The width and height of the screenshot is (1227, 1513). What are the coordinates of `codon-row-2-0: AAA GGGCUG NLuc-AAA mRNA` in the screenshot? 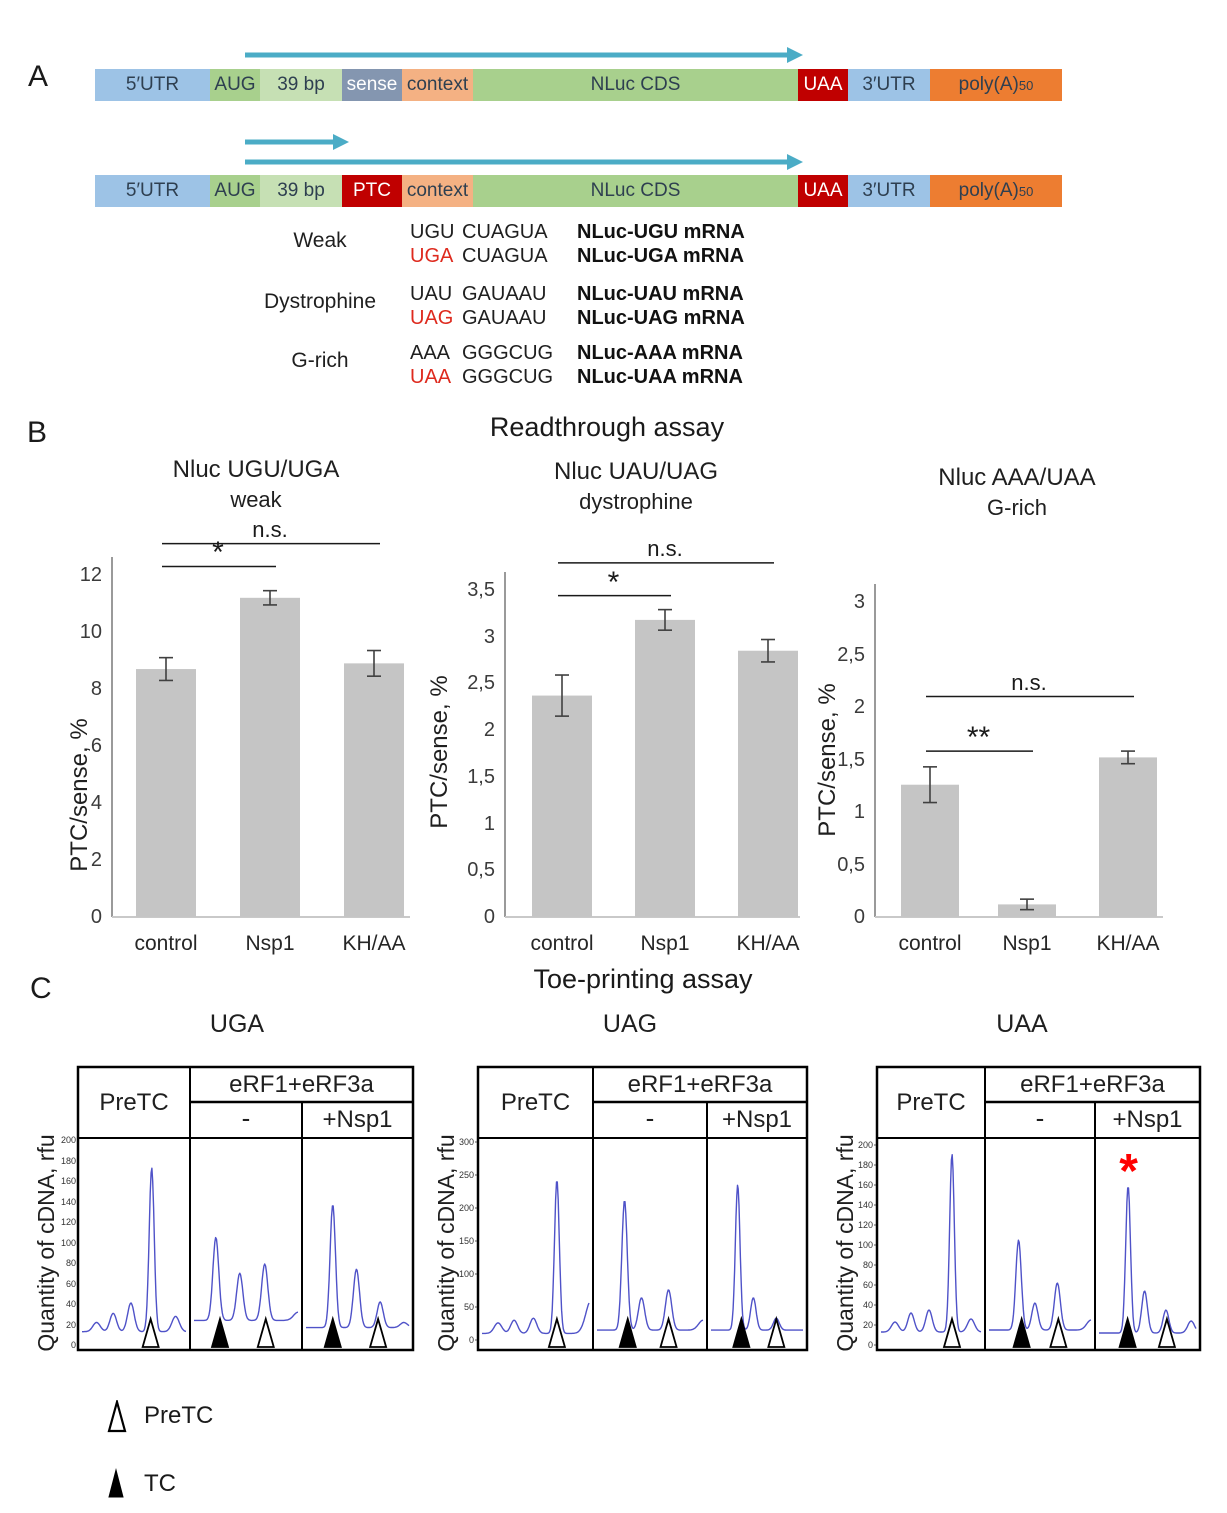 It's located at (670, 353).